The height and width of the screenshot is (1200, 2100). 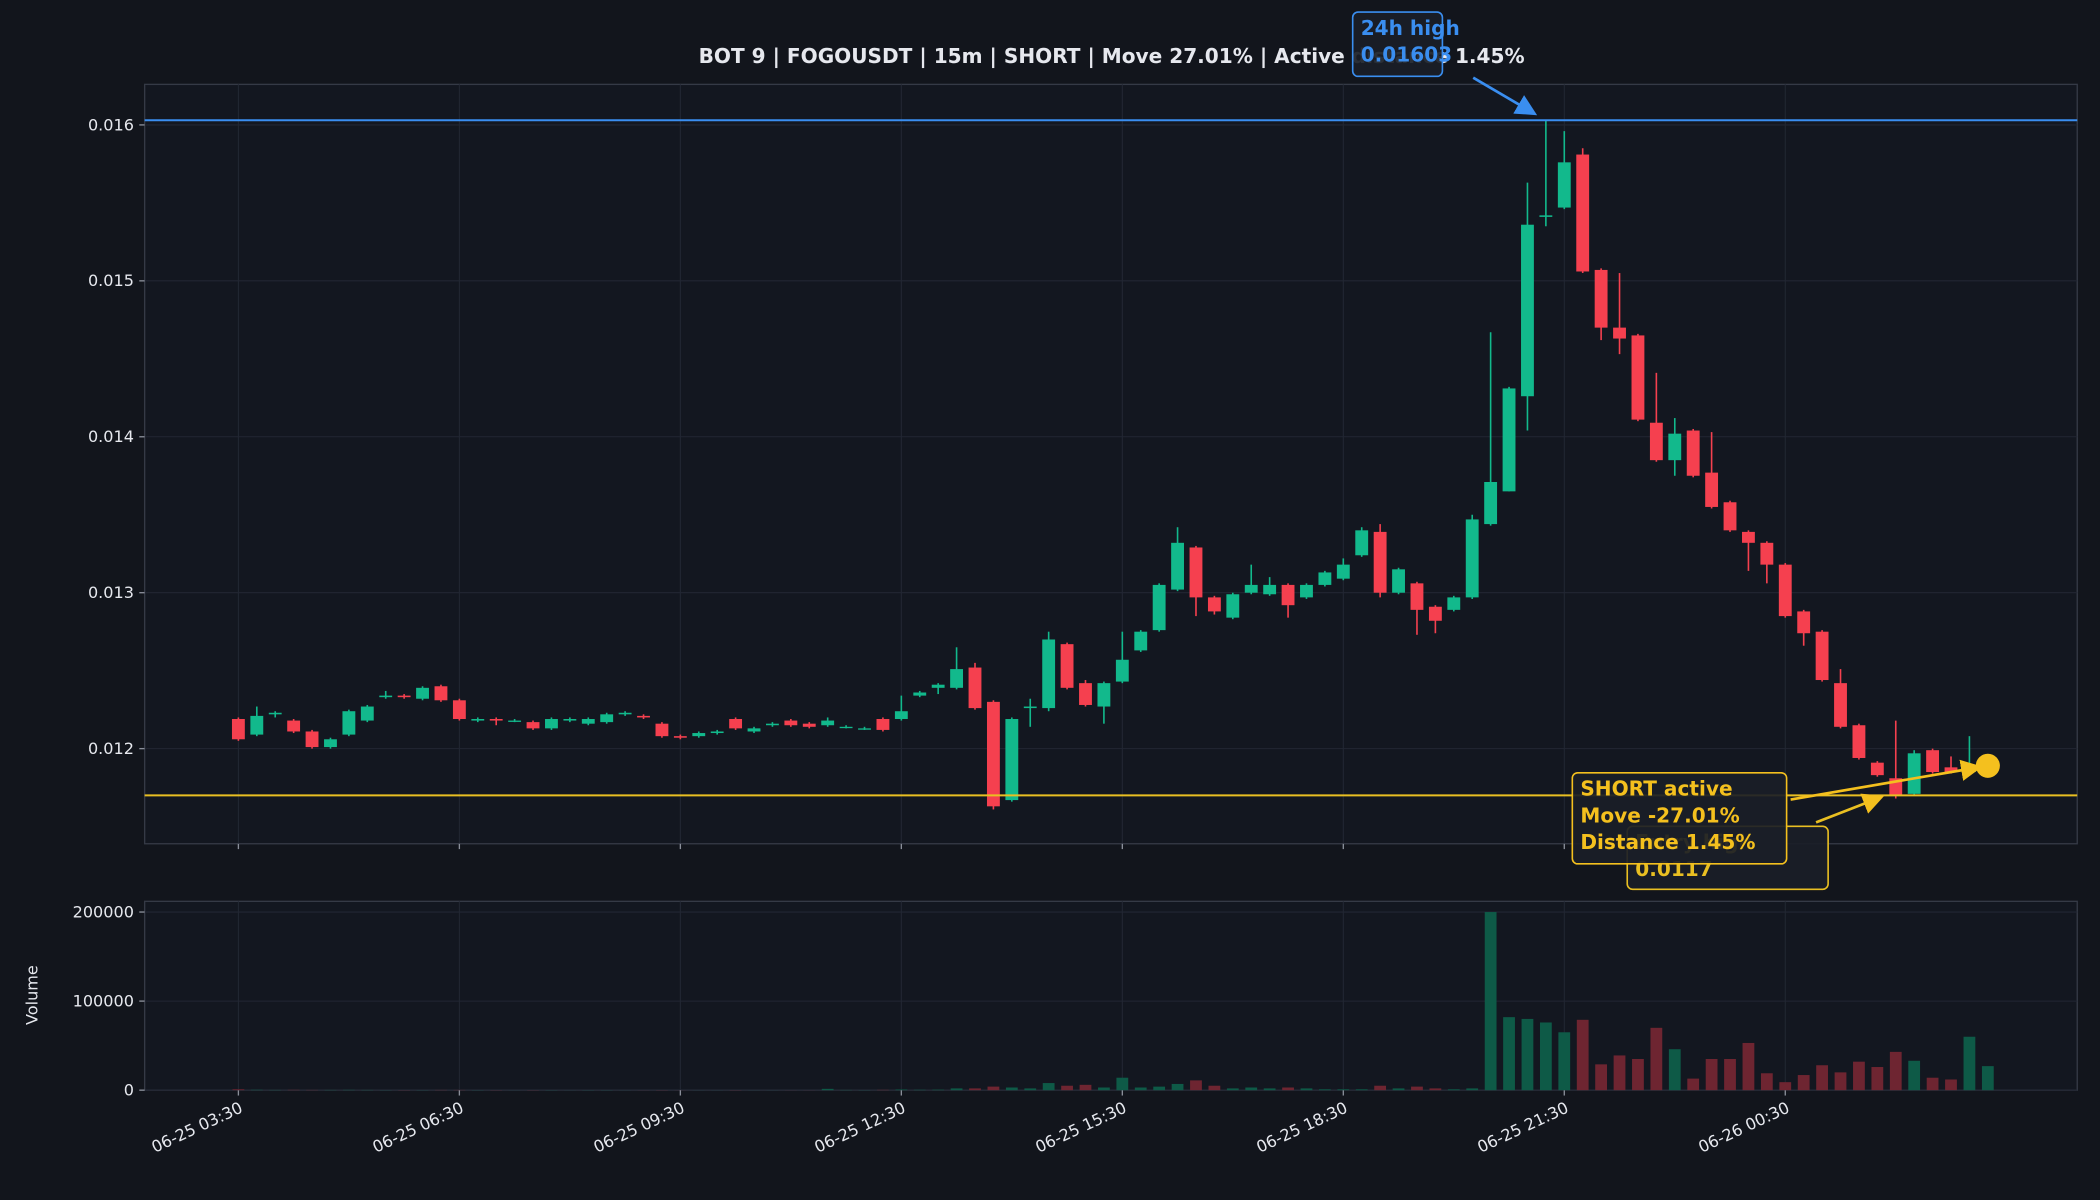 What do you see at coordinates (129, 1090) in the screenshot?
I see `y-tick-label: 0` at bounding box center [129, 1090].